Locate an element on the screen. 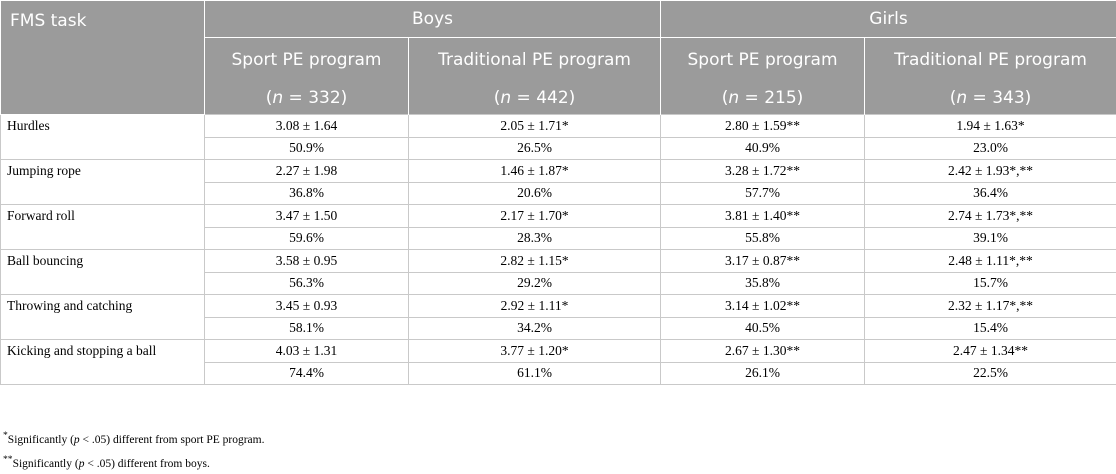 This screenshot has height=474, width=1116. mean-cell: 2.92 ± 1.11* is located at coordinates (535, 306).